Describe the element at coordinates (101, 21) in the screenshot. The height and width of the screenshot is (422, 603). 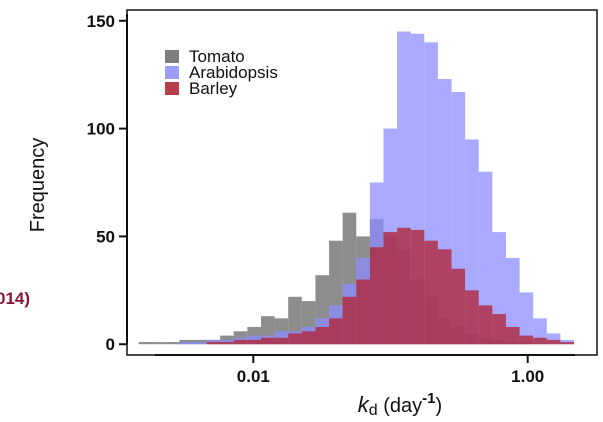
I see `y-tick-label: 150` at that location.